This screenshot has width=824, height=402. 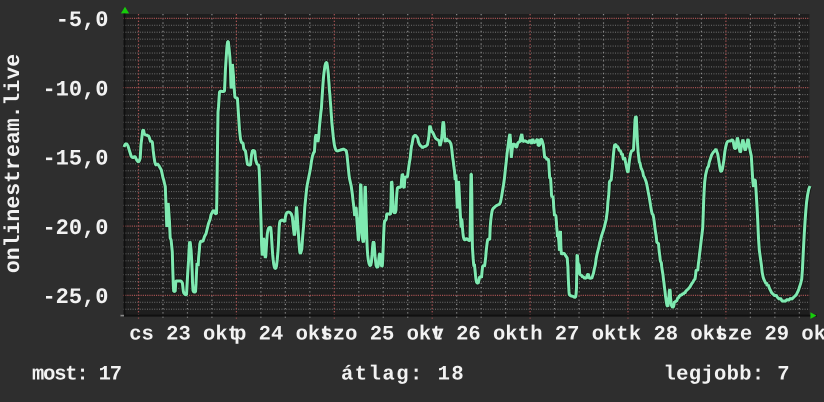 I want to click on svg-text: v 26 okt, so click(x=480, y=335).